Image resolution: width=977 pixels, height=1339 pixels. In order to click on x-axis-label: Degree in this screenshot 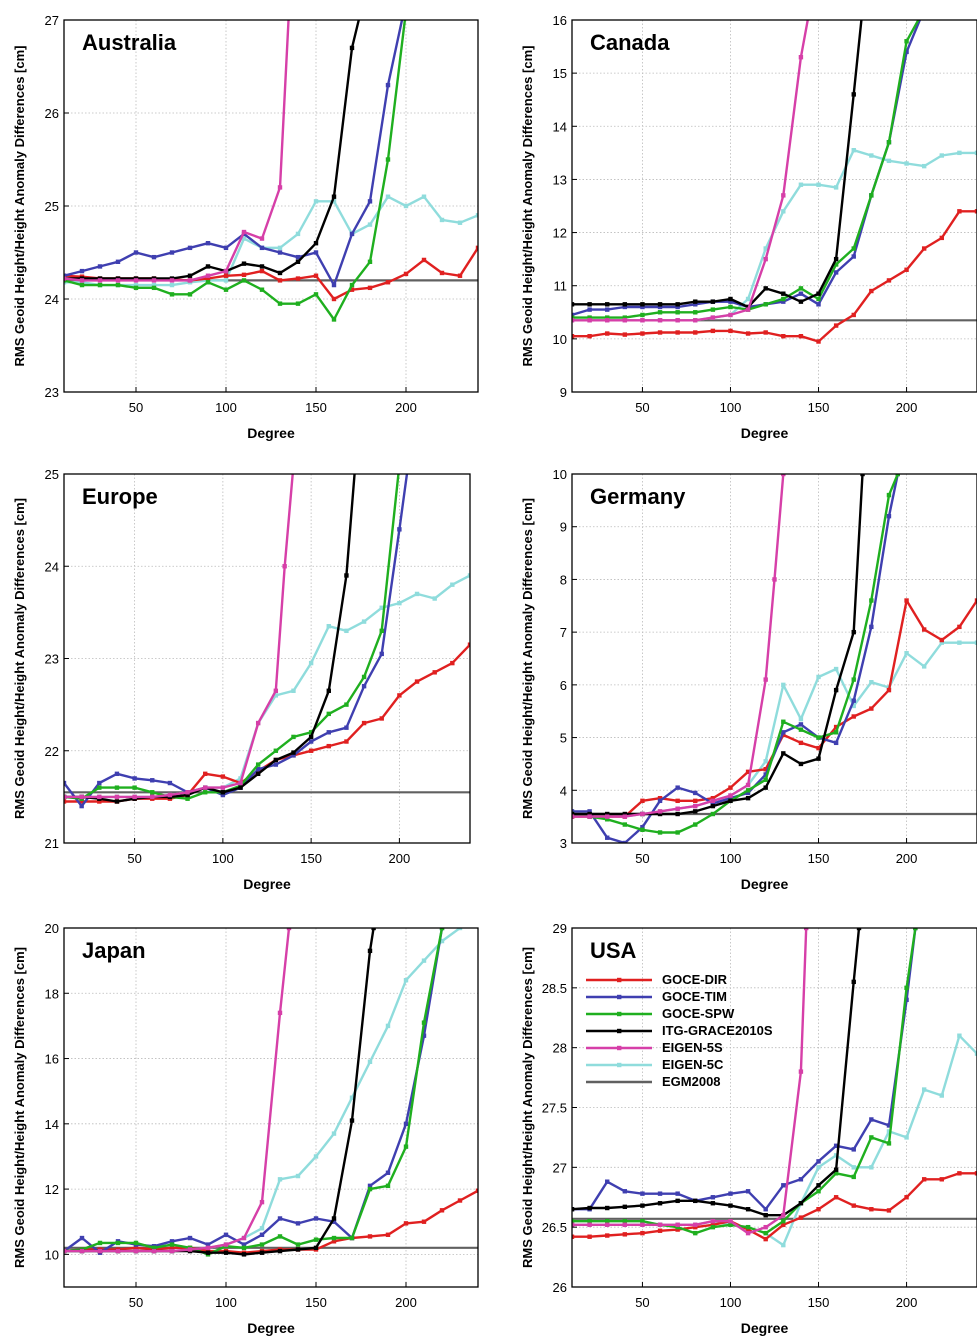, I will do `click(271, 1328)`.